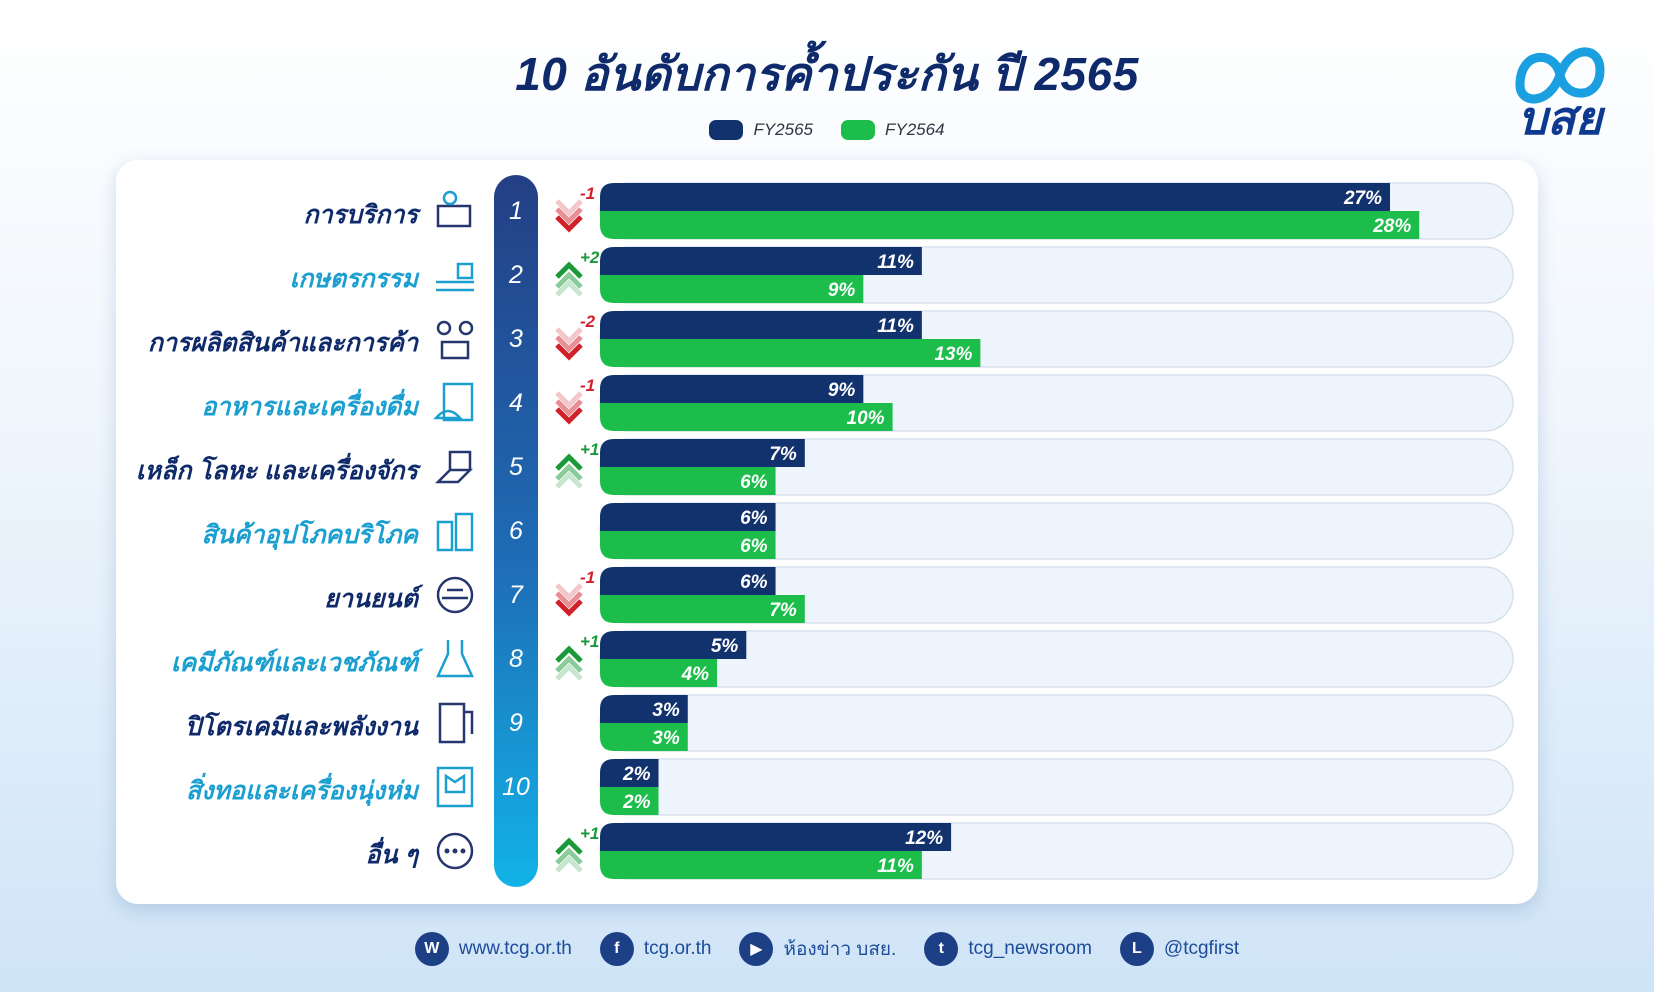 This screenshot has height=992, width=1654. I want to click on data-label-fy2565: 3%, so click(666, 710).